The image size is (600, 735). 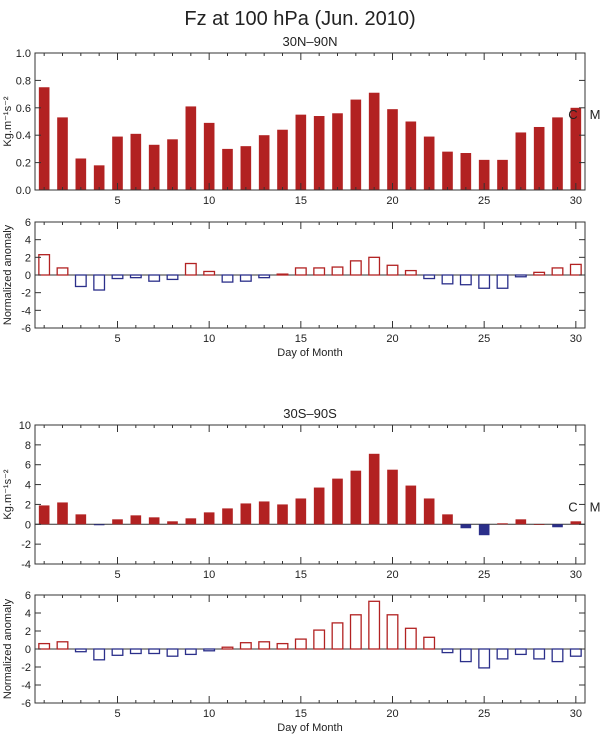 I want to click on panel-title: 30S–90S, so click(x=310, y=413).